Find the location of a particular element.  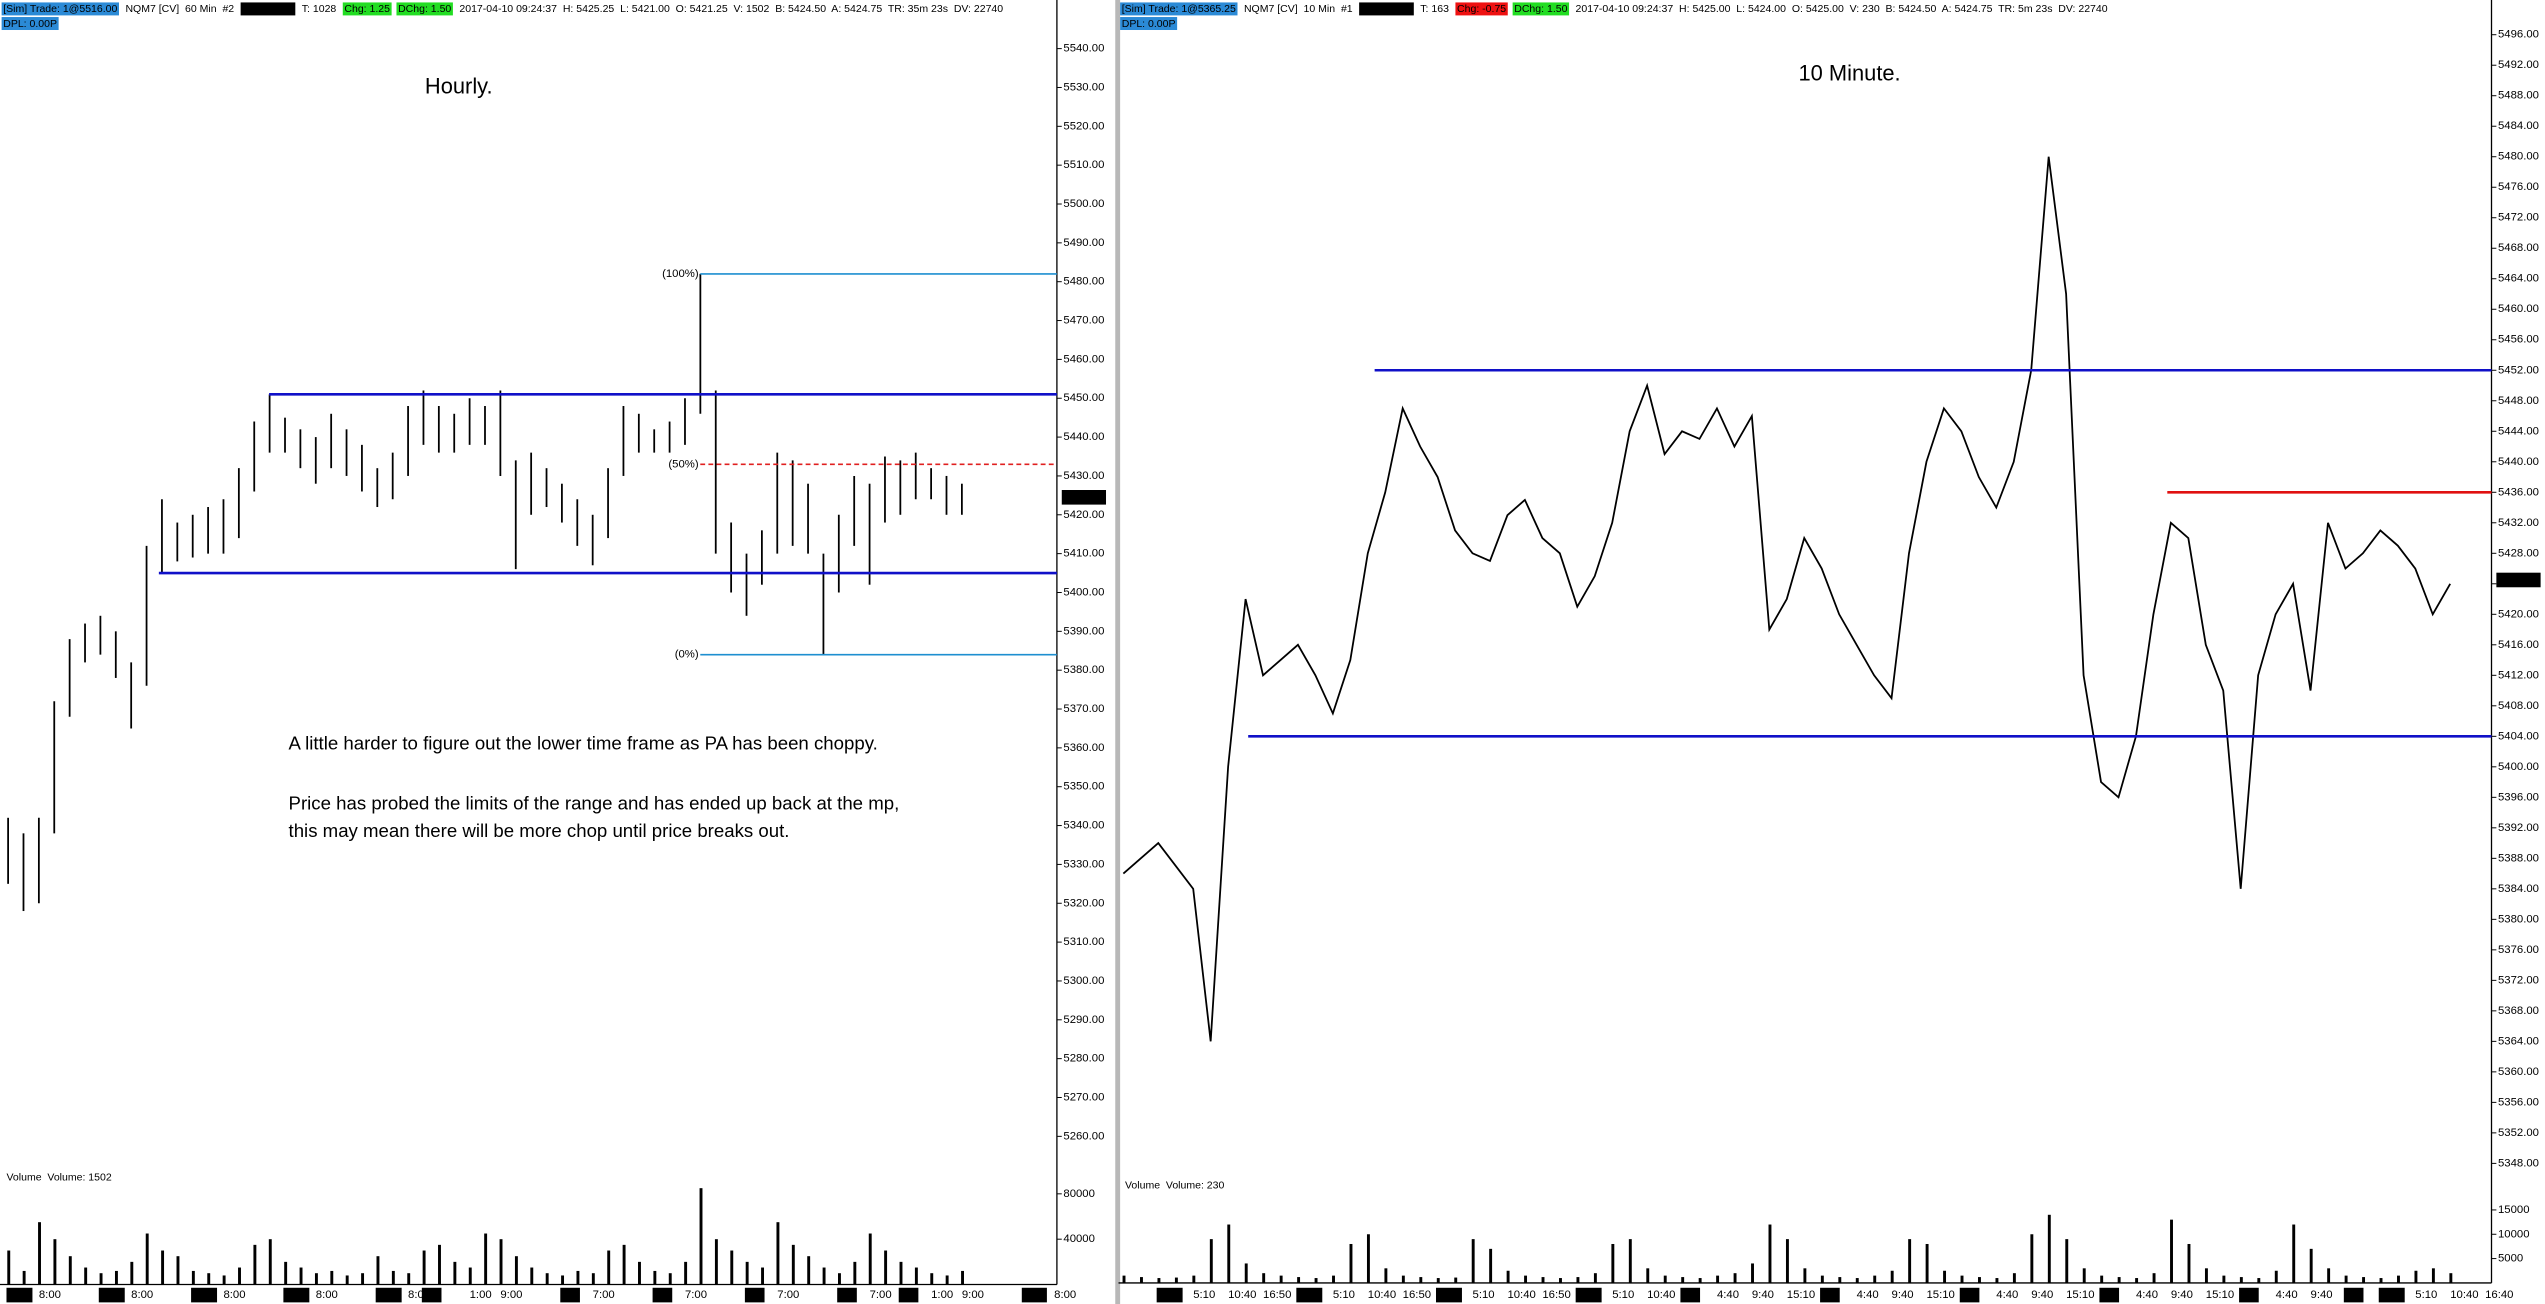

y-tick-label: 5352.00 is located at coordinates (2518, 1133).